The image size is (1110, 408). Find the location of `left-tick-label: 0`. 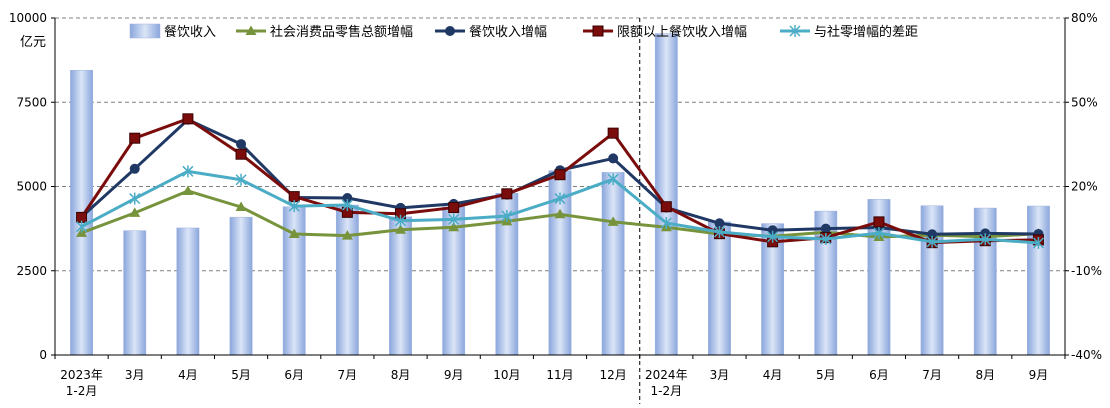

left-tick-label: 0 is located at coordinates (43, 355).